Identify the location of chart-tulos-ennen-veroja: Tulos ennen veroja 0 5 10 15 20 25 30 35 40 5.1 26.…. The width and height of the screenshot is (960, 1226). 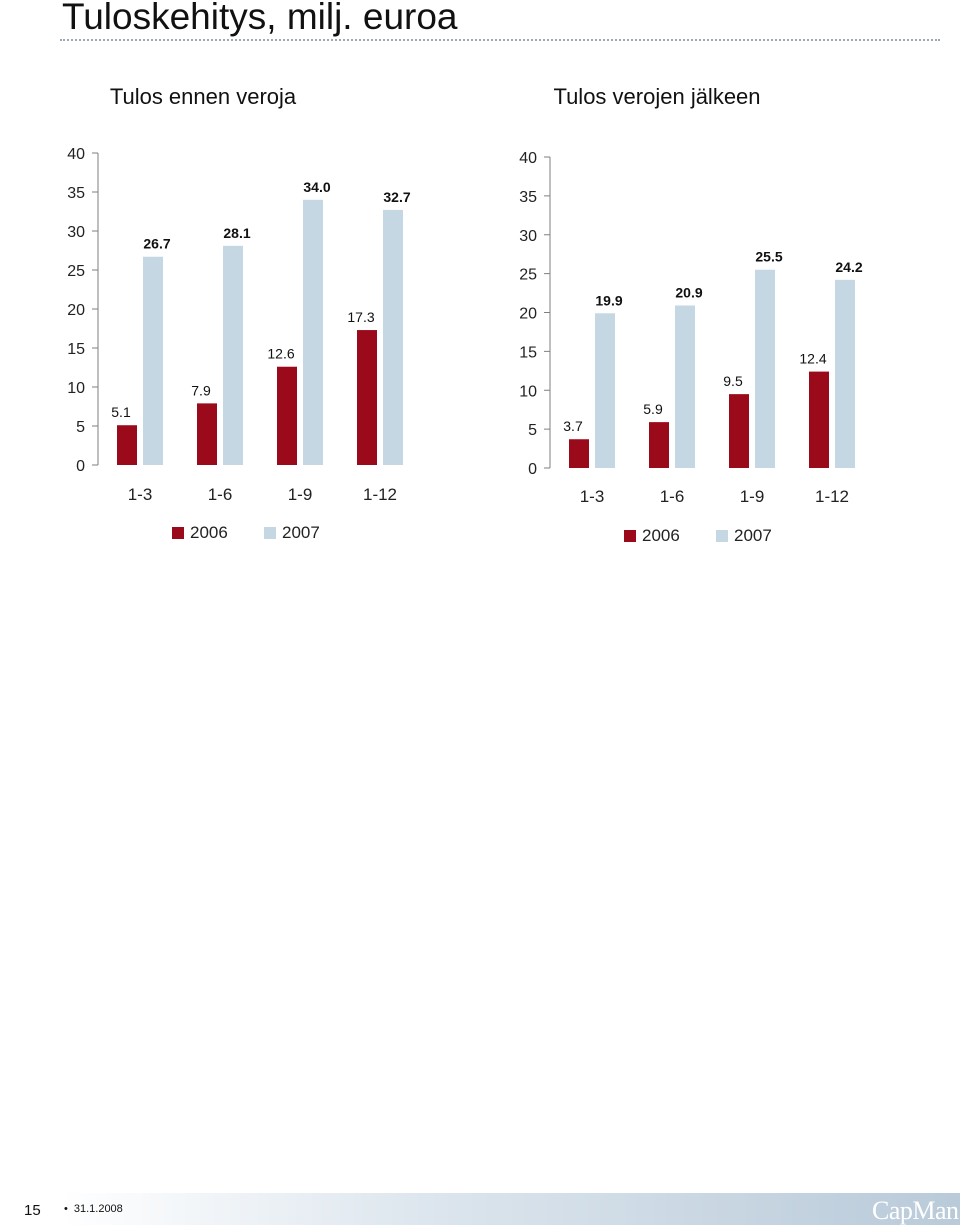
(239, 313).